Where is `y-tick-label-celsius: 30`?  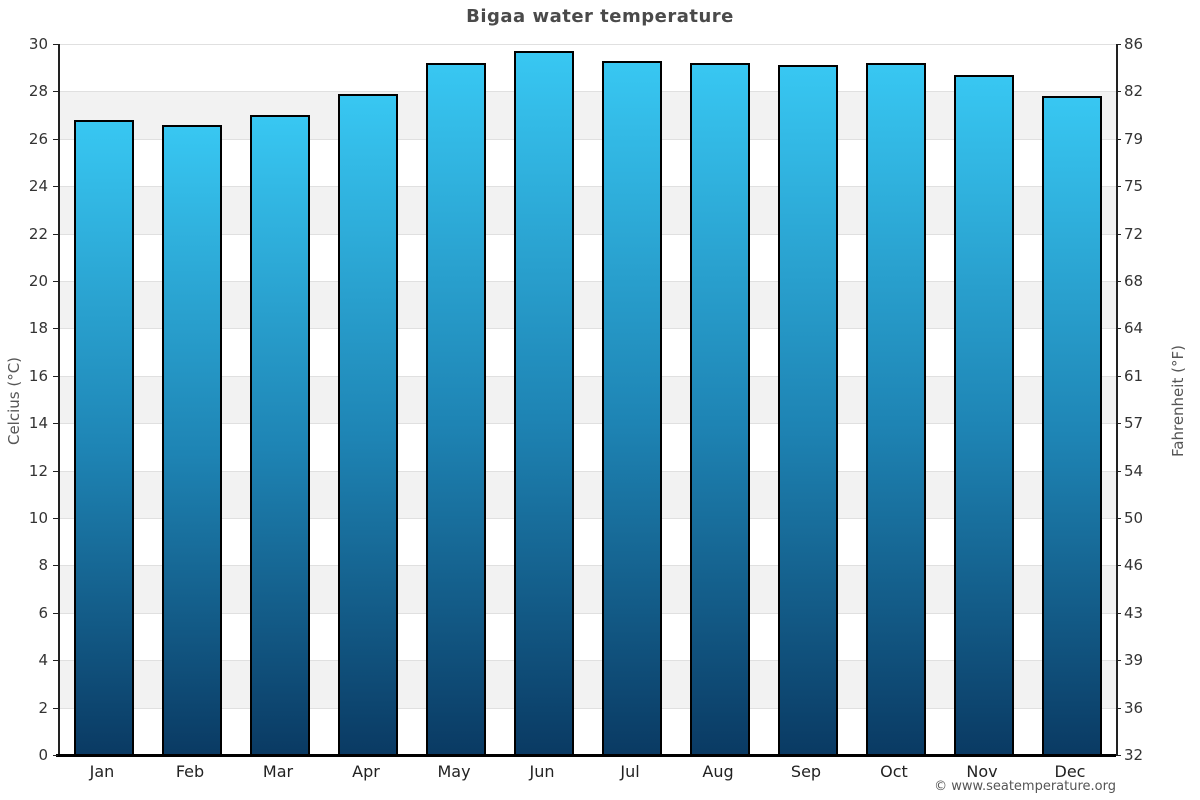
y-tick-label-celsius: 30 is located at coordinates (38, 44).